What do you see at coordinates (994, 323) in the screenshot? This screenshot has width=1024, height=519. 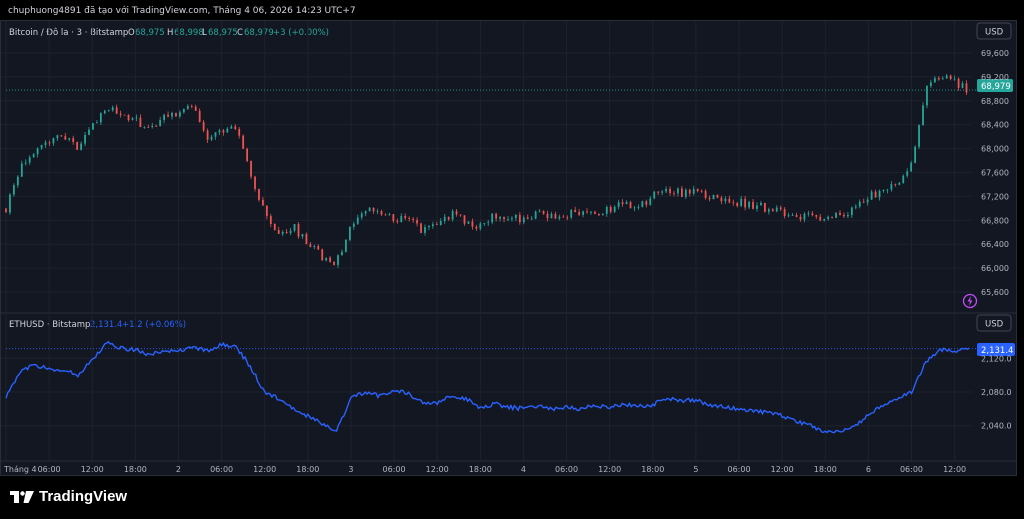 I see `eth-currency-button: USD` at bounding box center [994, 323].